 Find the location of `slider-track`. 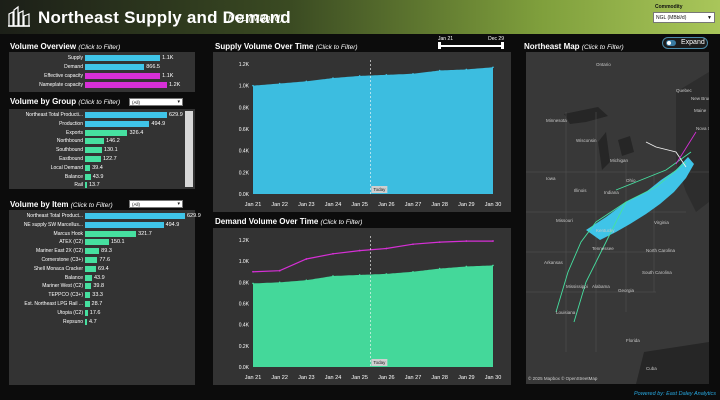

slider-track is located at coordinates (471, 46).